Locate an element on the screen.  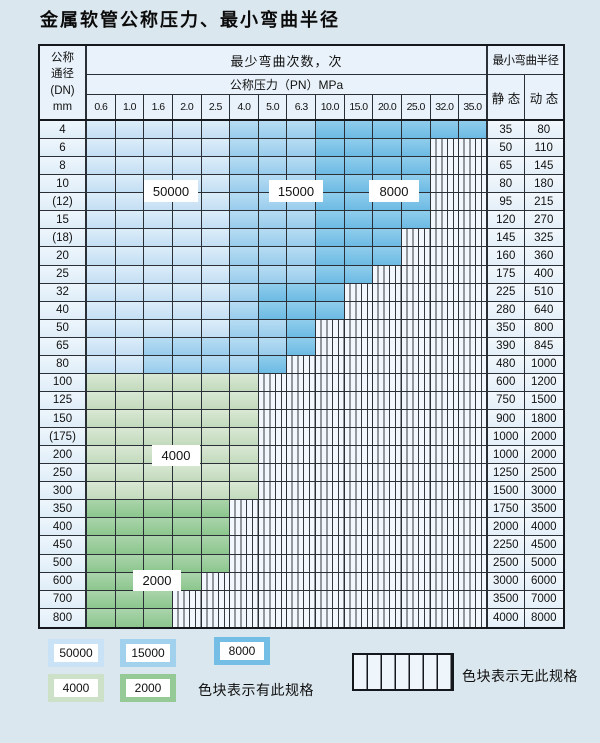
dynamic-radius-cell: 360 is located at coordinates (543, 256).